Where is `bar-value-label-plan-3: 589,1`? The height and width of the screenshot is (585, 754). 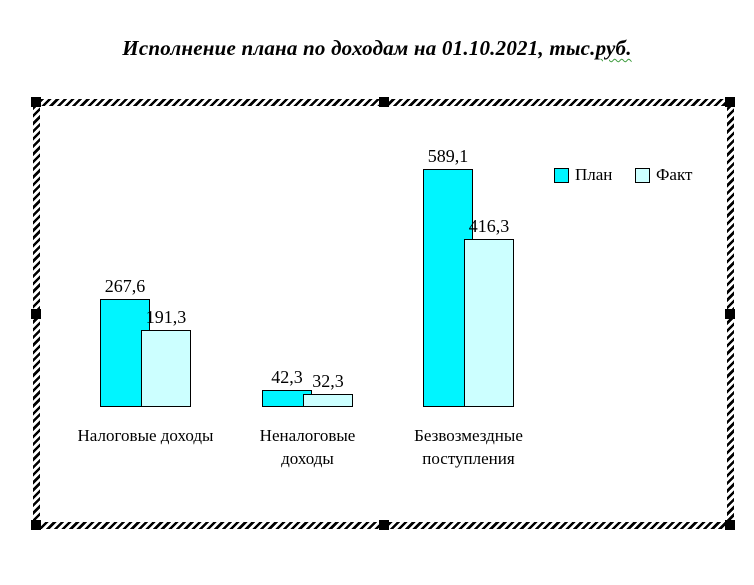
bar-value-label-plan-3: 589,1 is located at coordinates (448, 156).